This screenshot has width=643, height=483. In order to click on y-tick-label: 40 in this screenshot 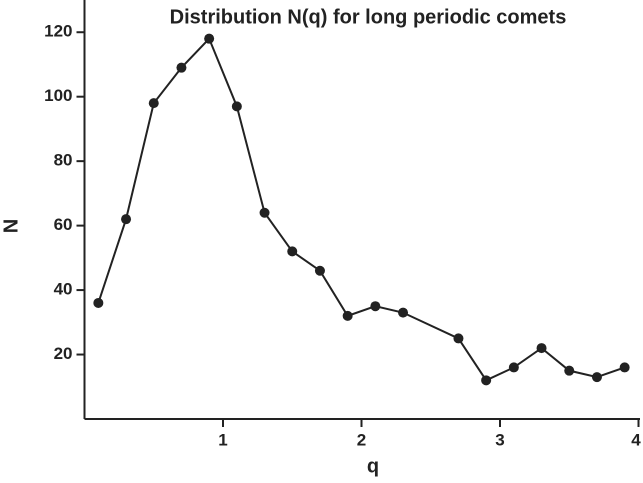, I will do `click(63, 289)`.